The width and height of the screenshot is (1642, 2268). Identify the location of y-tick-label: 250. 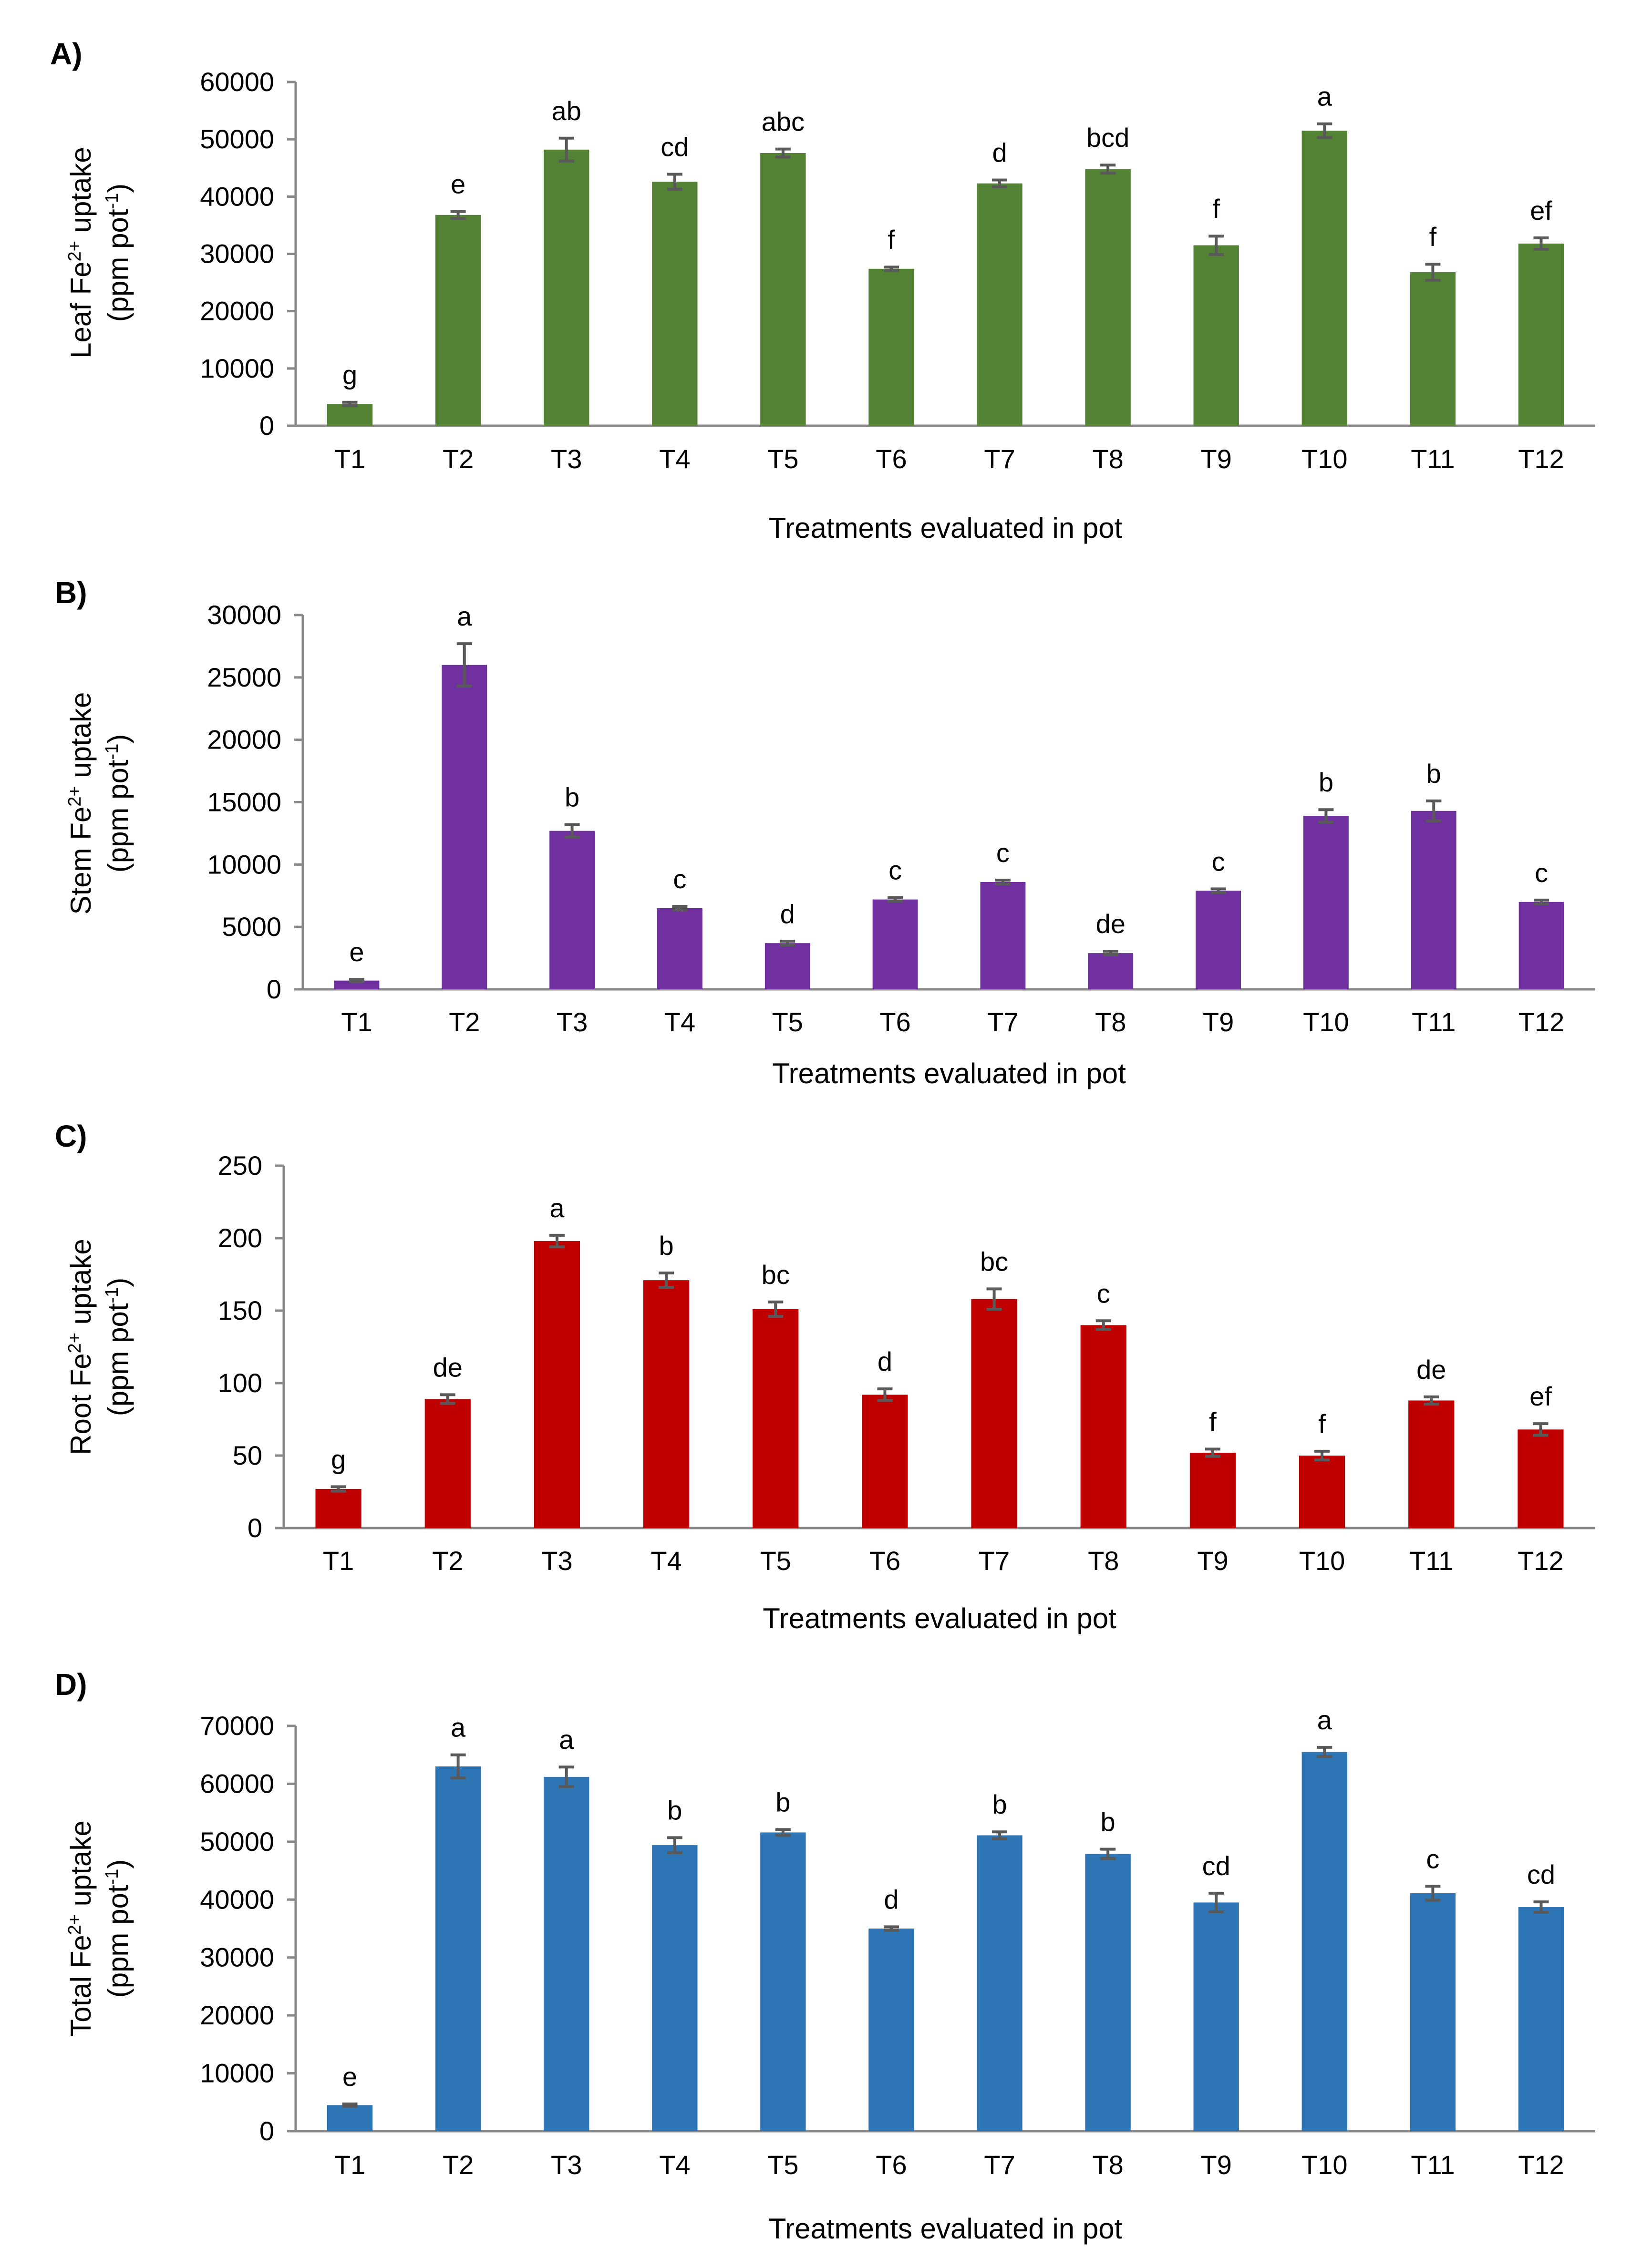
(240, 1165).